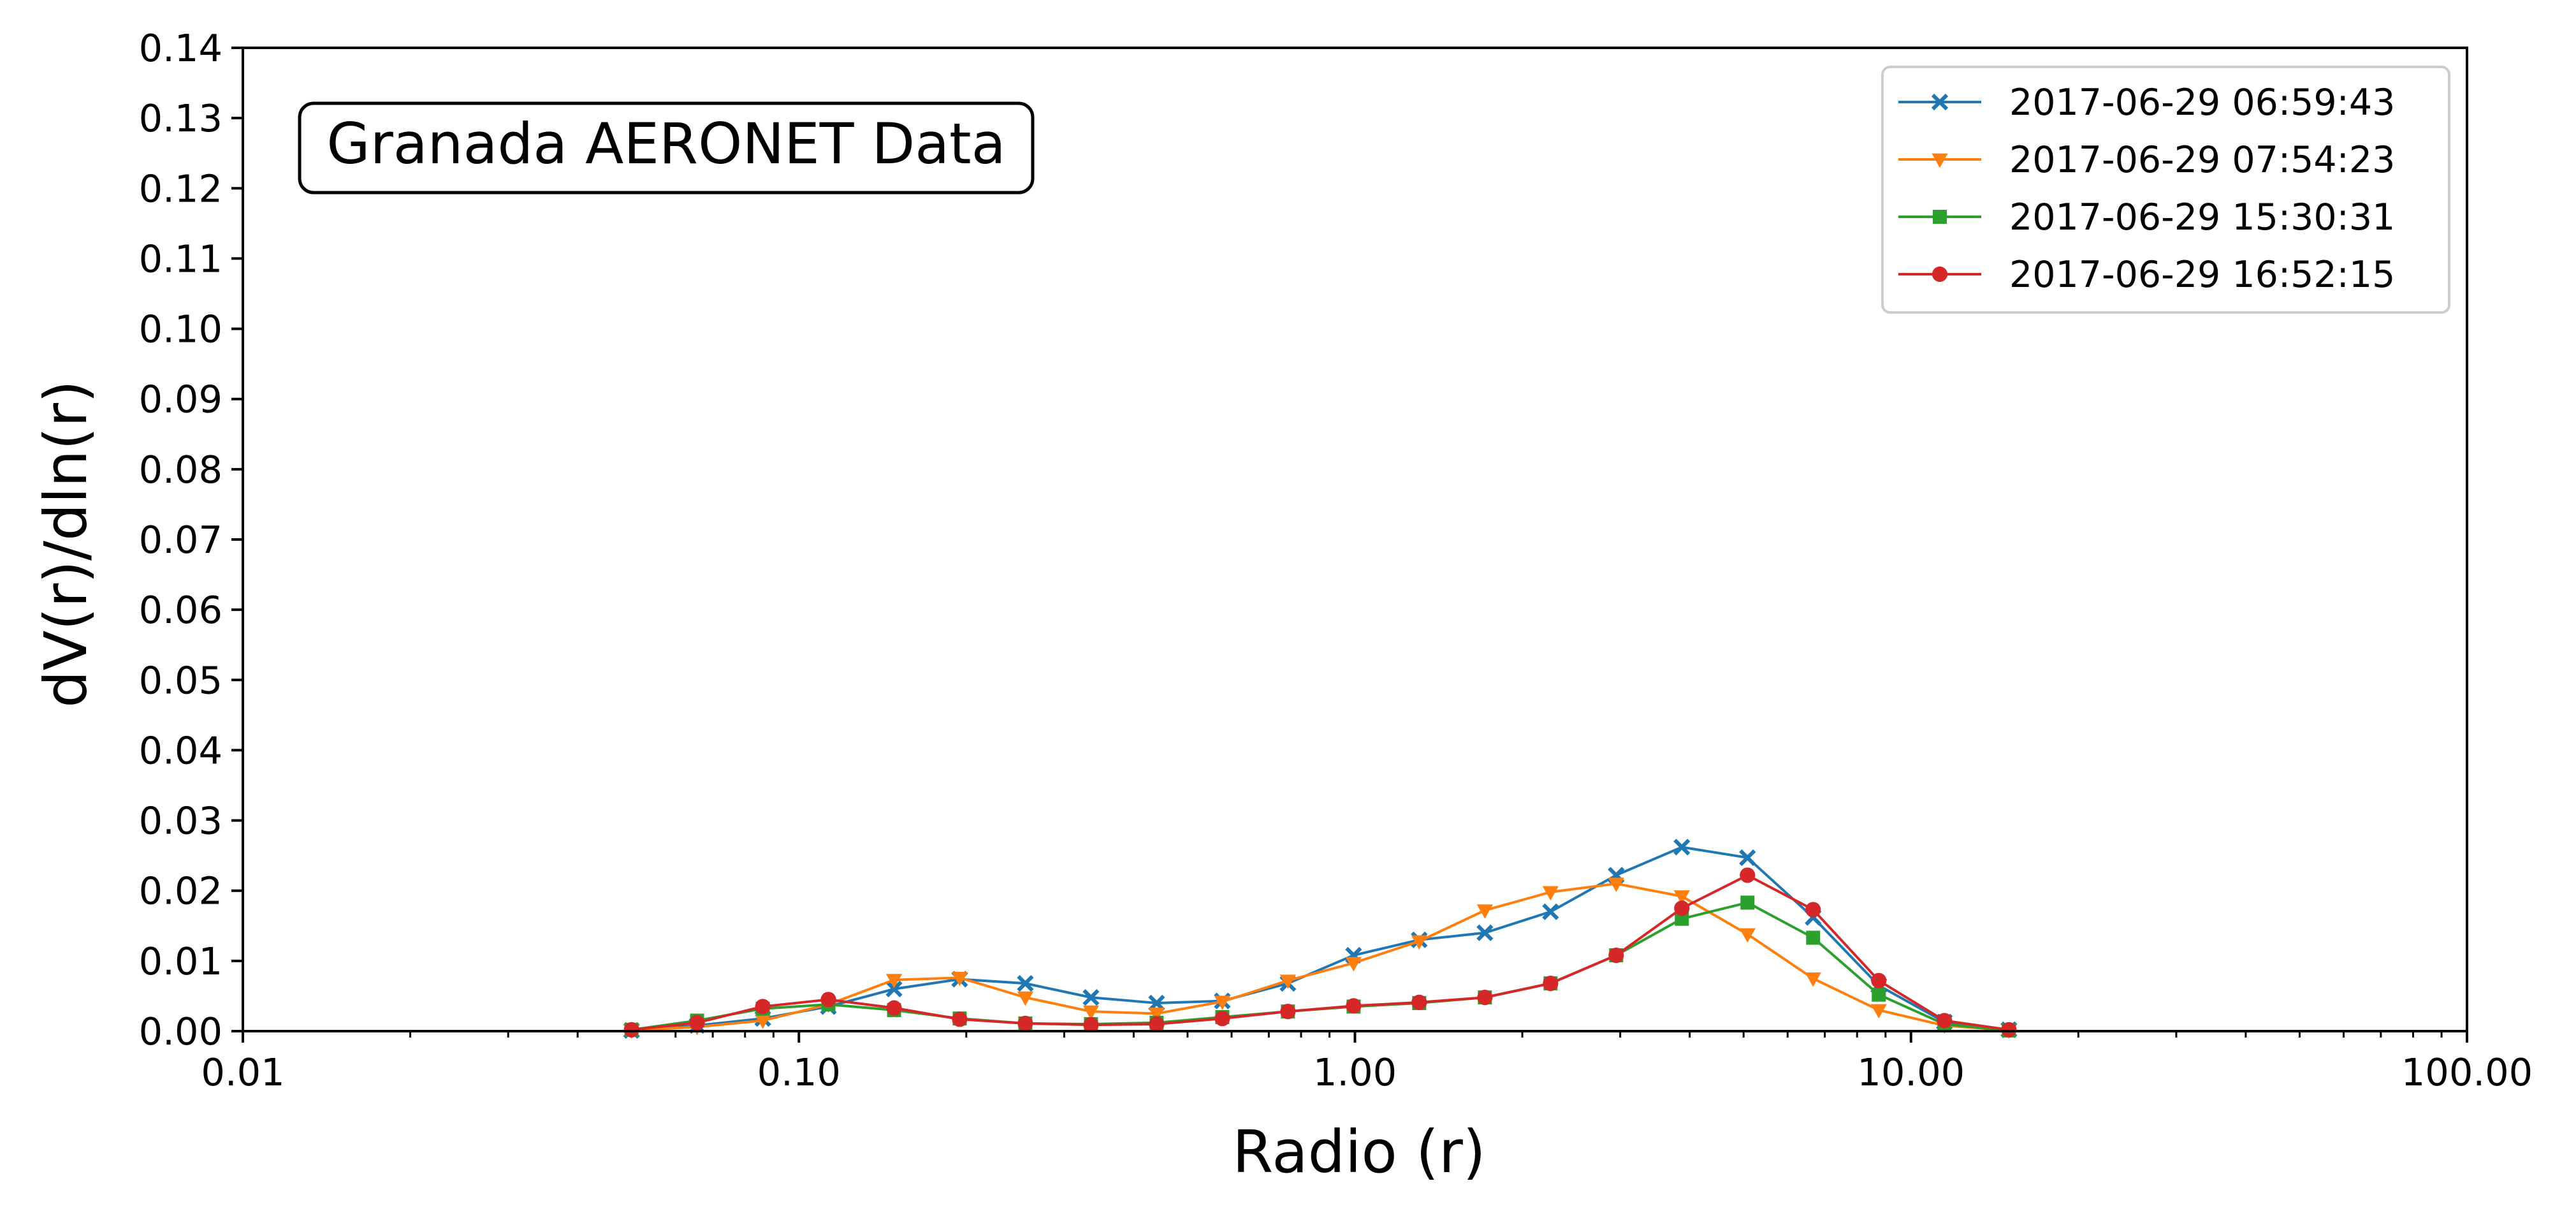 This screenshot has width=2576, height=1218. What do you see at coordinates (2202, 103) in the screenshot?
I see `legend-label: 2017-06-29 06:59:43` at bounding box center [2202, 103].